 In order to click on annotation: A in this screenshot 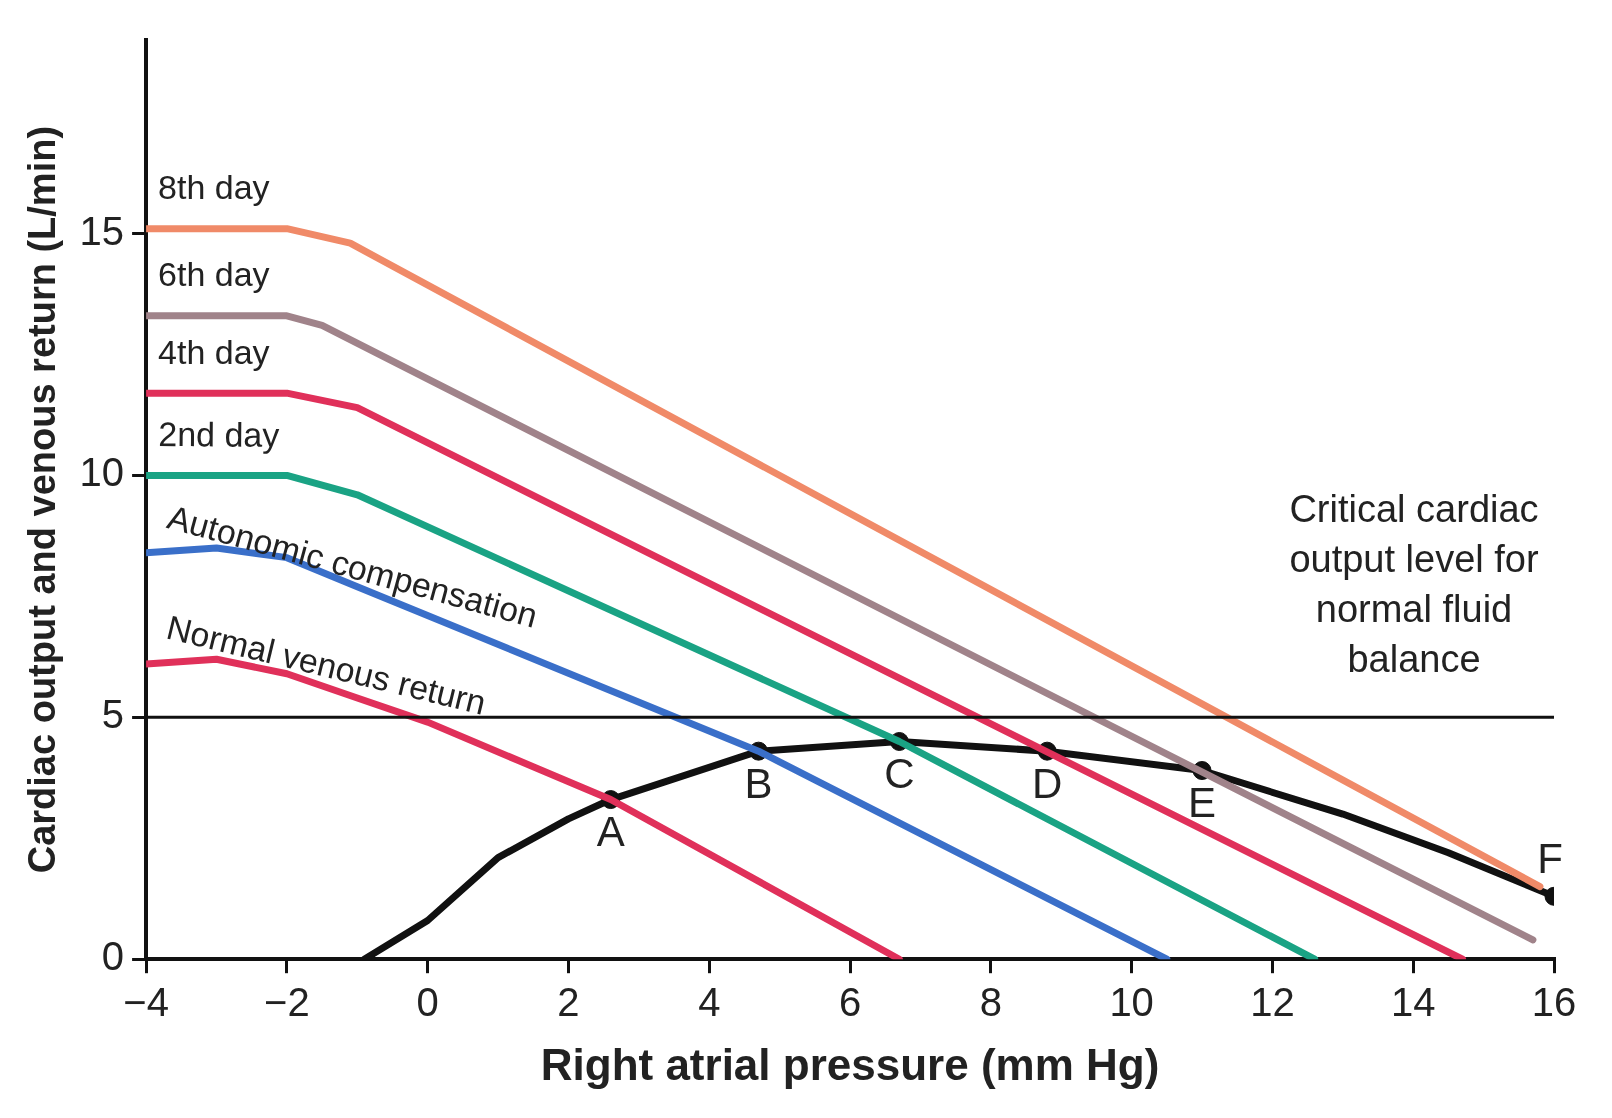, I will do `click(610, 832)`.